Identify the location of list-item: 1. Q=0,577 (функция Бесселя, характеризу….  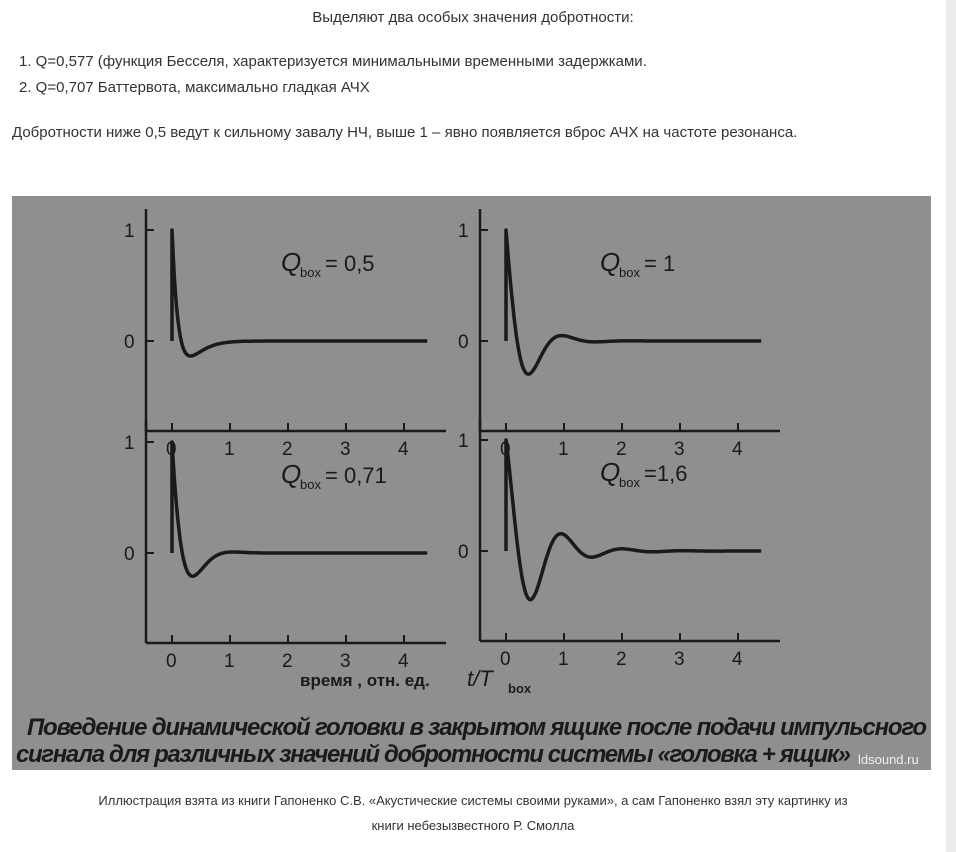
(333, 61).